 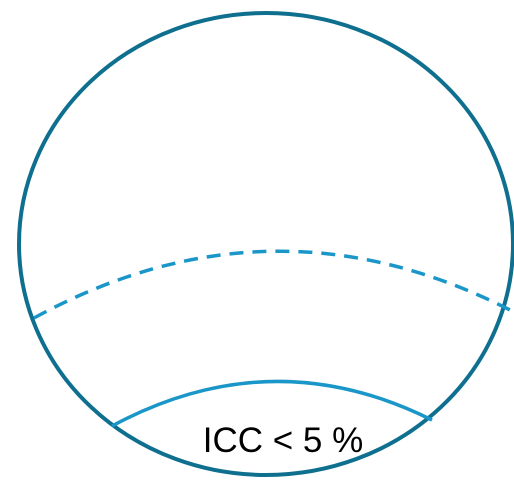 What do you see at coordinates (272, 403) in the screenshot?
I see `icc-region-arc` at bounding box center [272, 403].